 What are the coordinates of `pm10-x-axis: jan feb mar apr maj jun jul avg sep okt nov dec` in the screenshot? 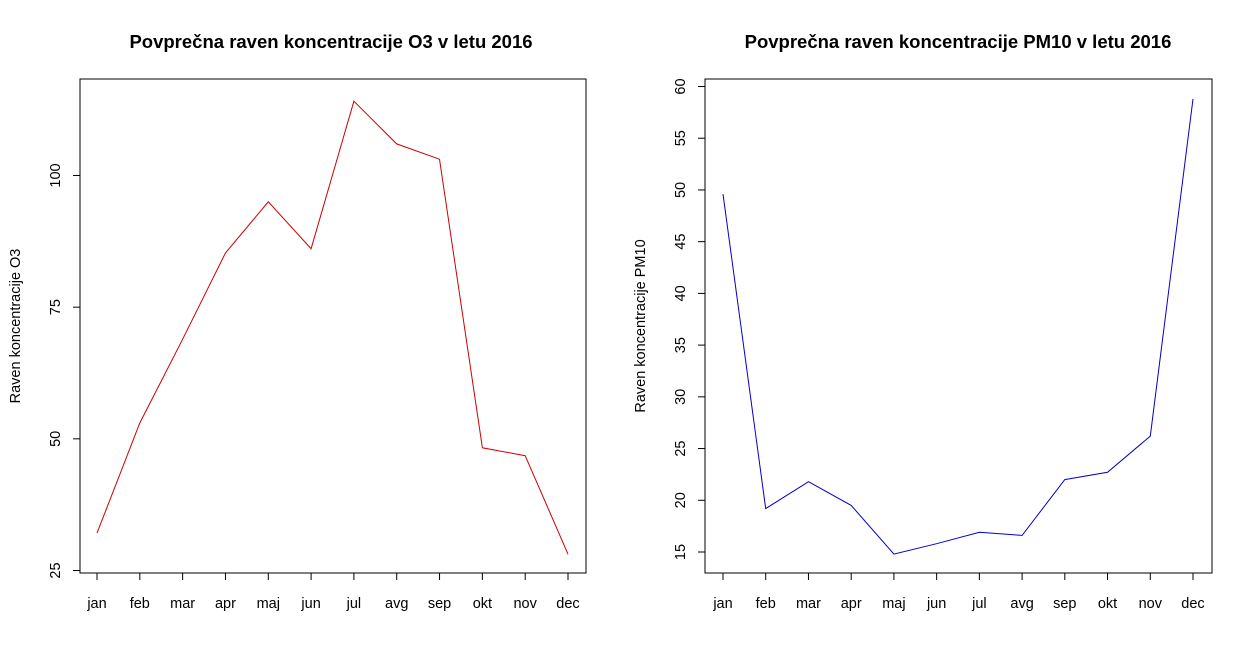 It's located at (958, 592).